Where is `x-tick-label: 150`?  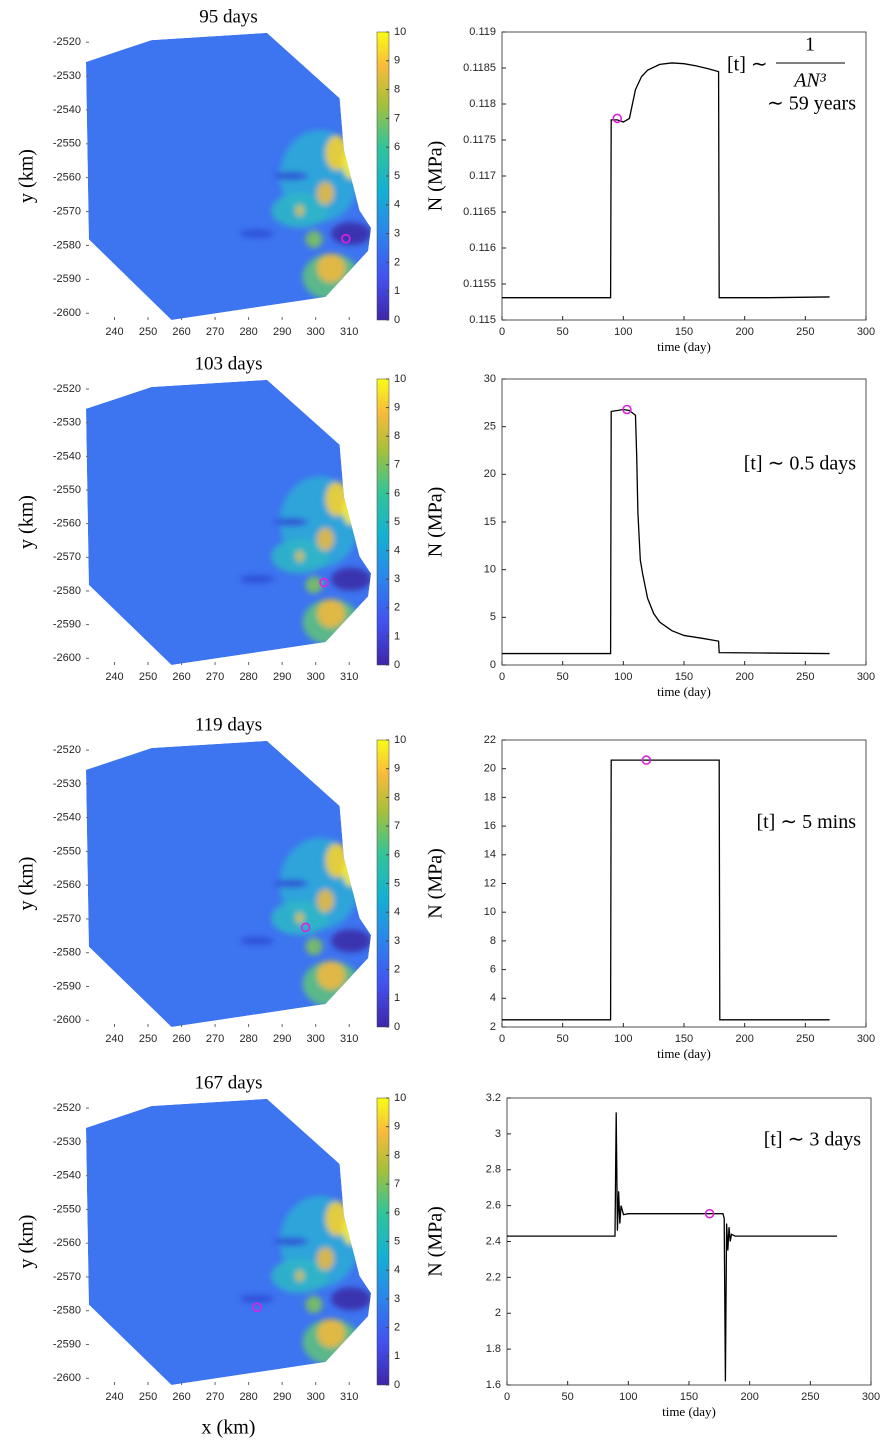
x-tick-label: 150 is located at coordinates (684, 1039).